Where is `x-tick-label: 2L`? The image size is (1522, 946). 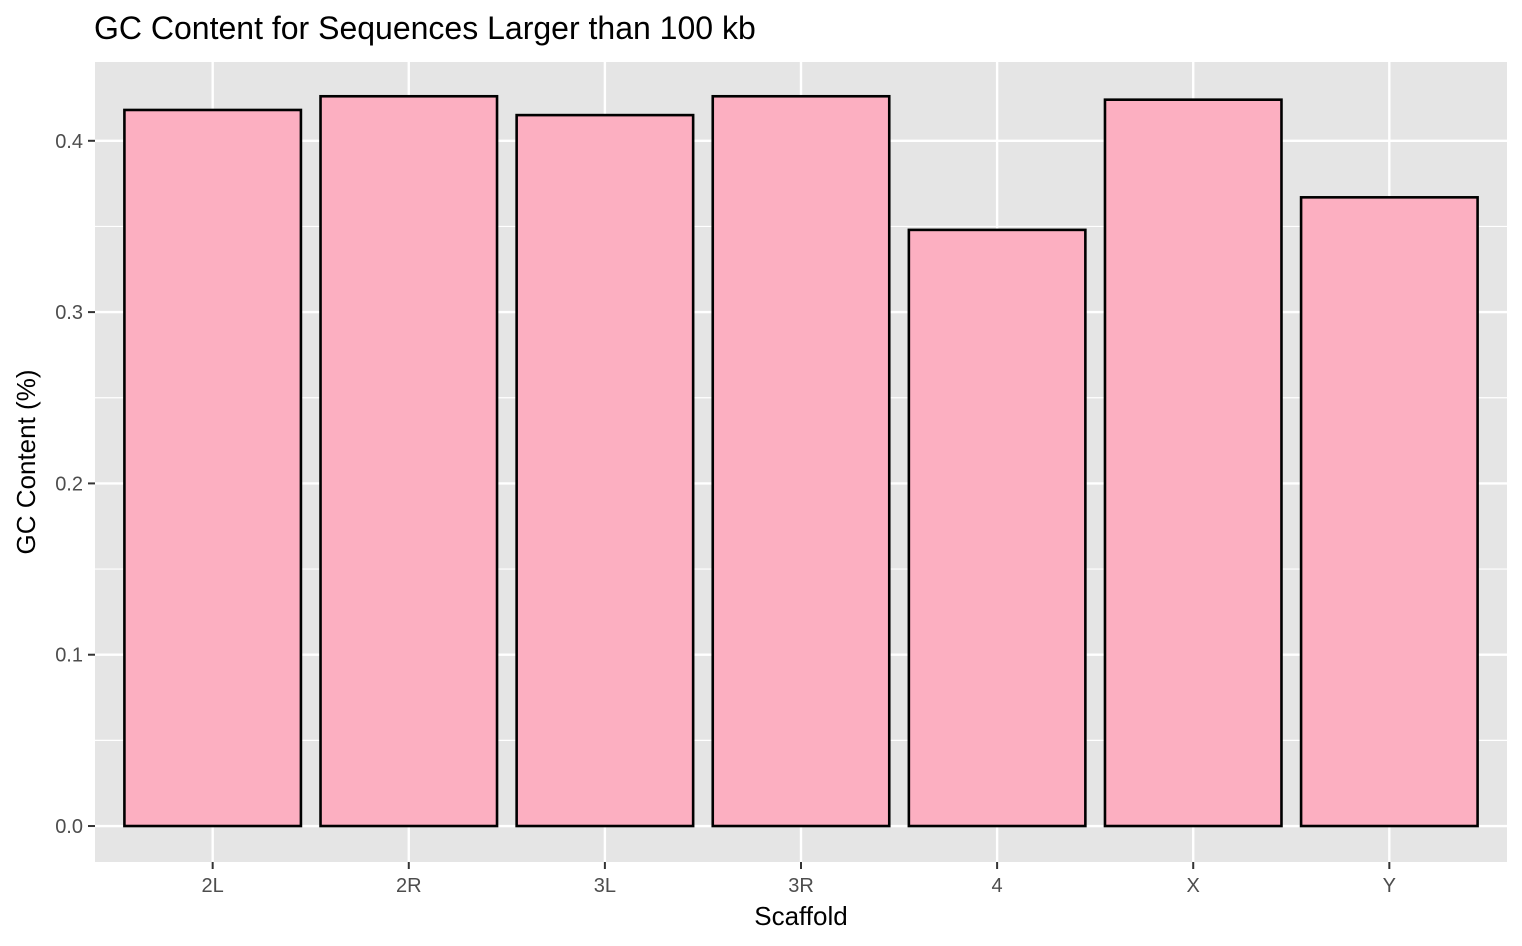
x-tick-label: 2L is located at coordinates (213, 886).